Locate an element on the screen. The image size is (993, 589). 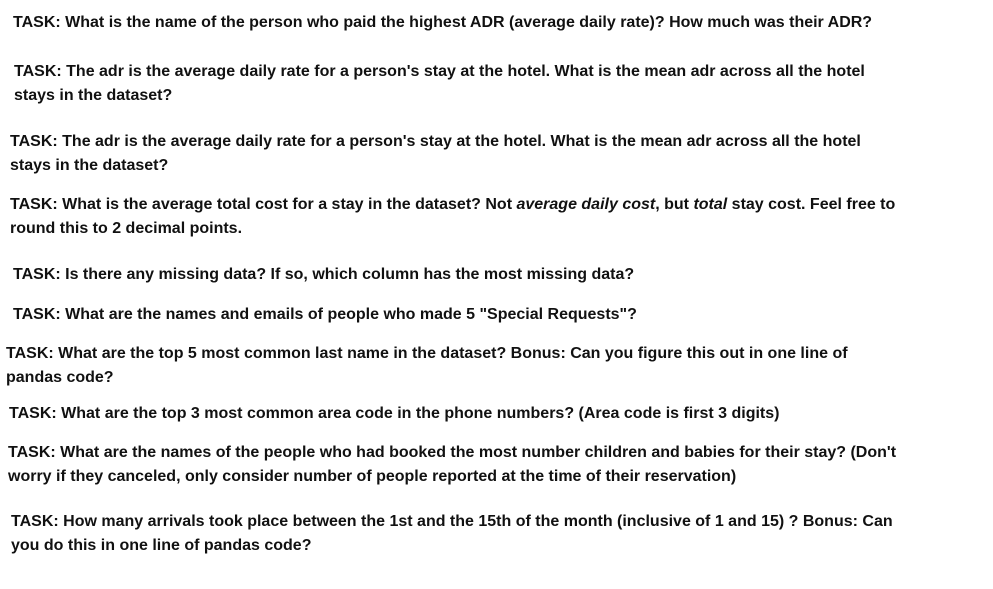
task-text: round this to 2 decimal points. is located at coordinates (126, 228).